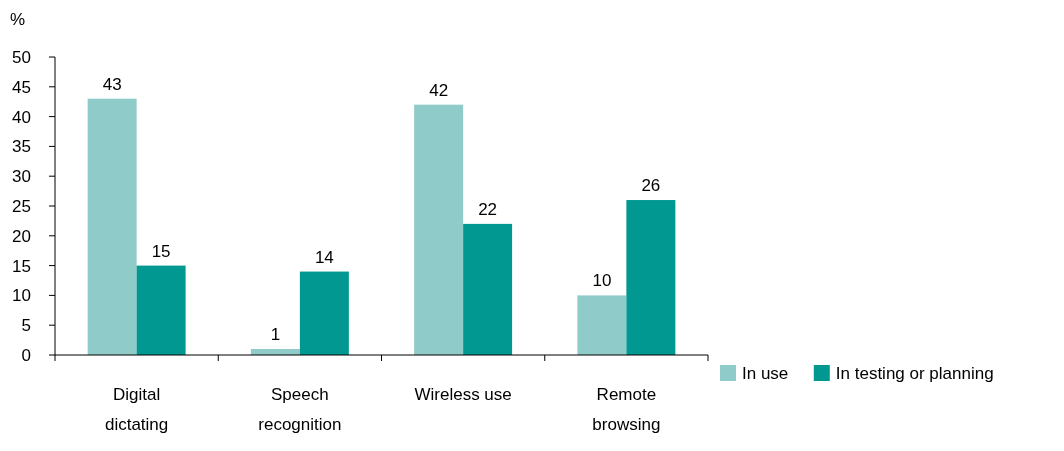 The height and width of the screenshot is (451, 1064). What do you see at coordinates (275, 335) in the screenshot?
I see `data-label: 1` at bounding box center [275, 335].